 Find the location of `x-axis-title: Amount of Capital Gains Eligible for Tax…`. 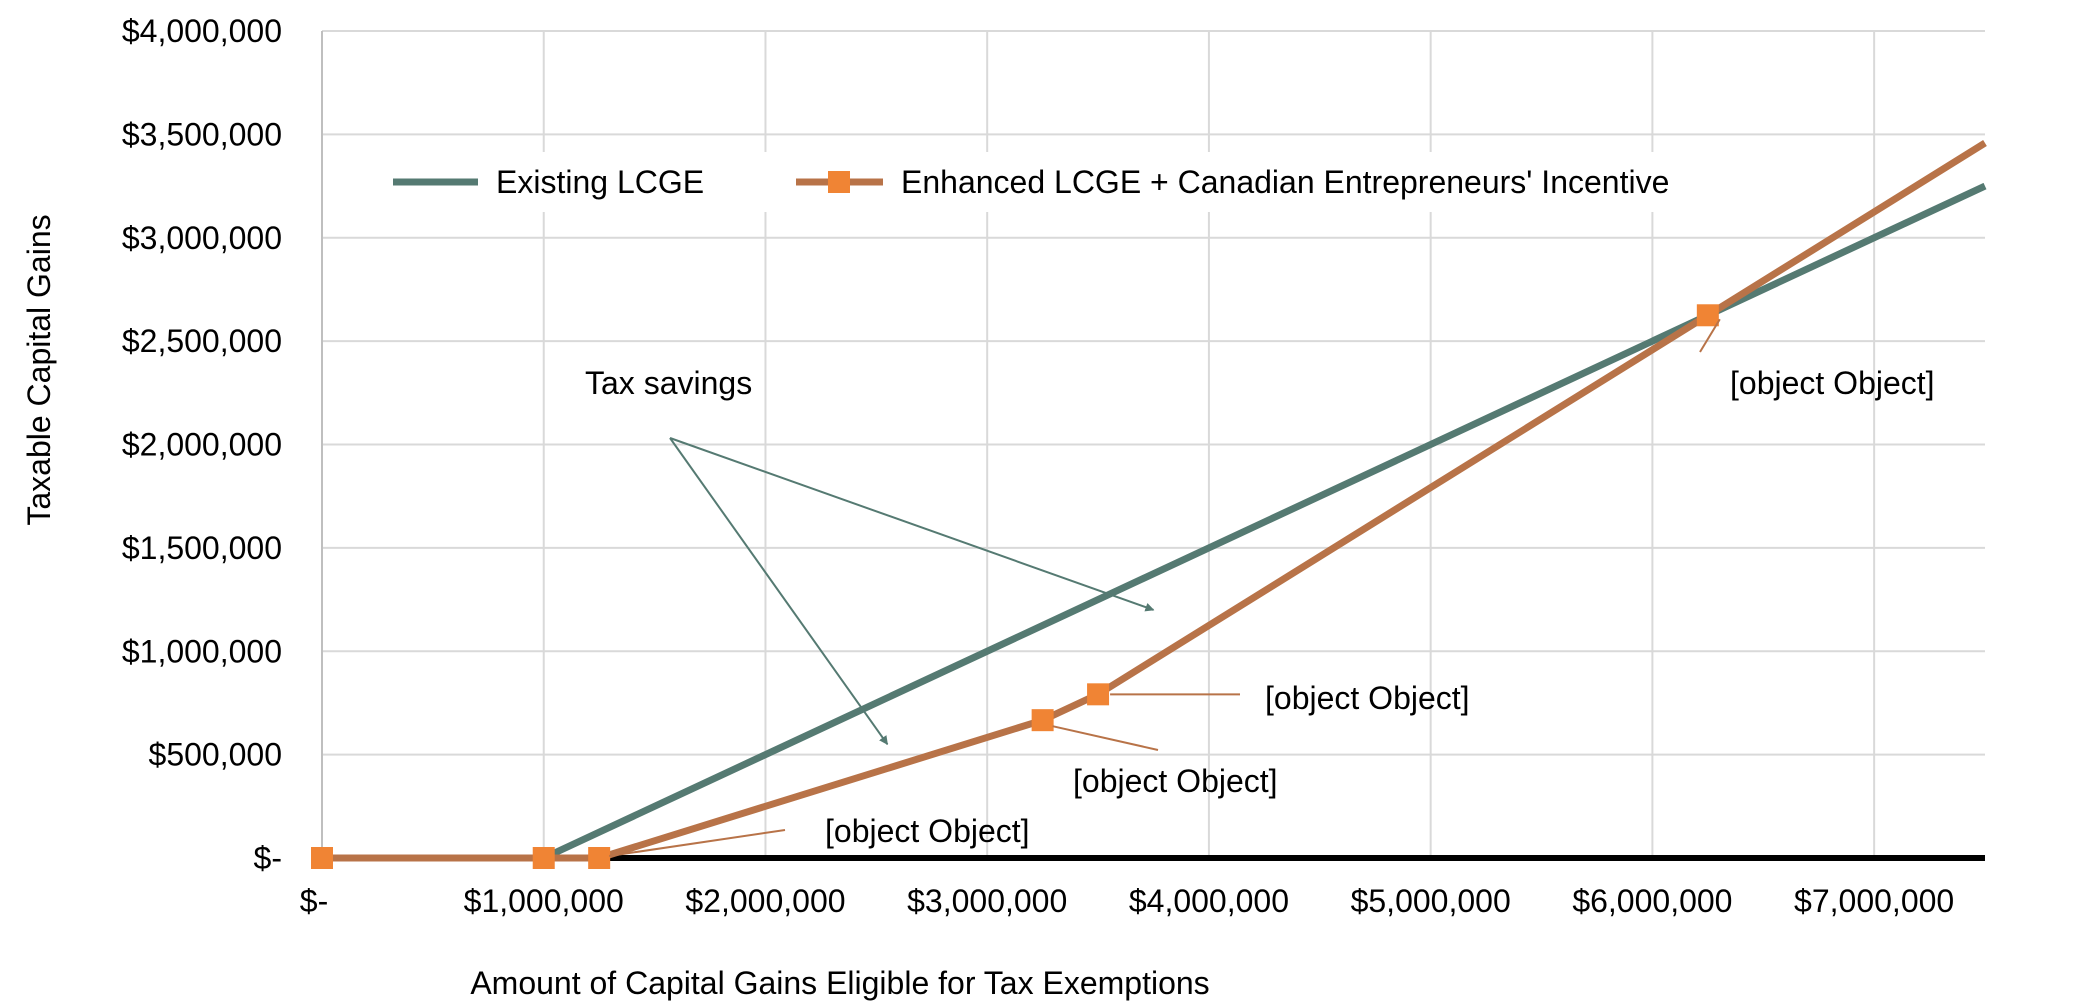

x-axis-title: Amount of Capital Gains Eligible for Tax… is located at coordinates (839, 983).